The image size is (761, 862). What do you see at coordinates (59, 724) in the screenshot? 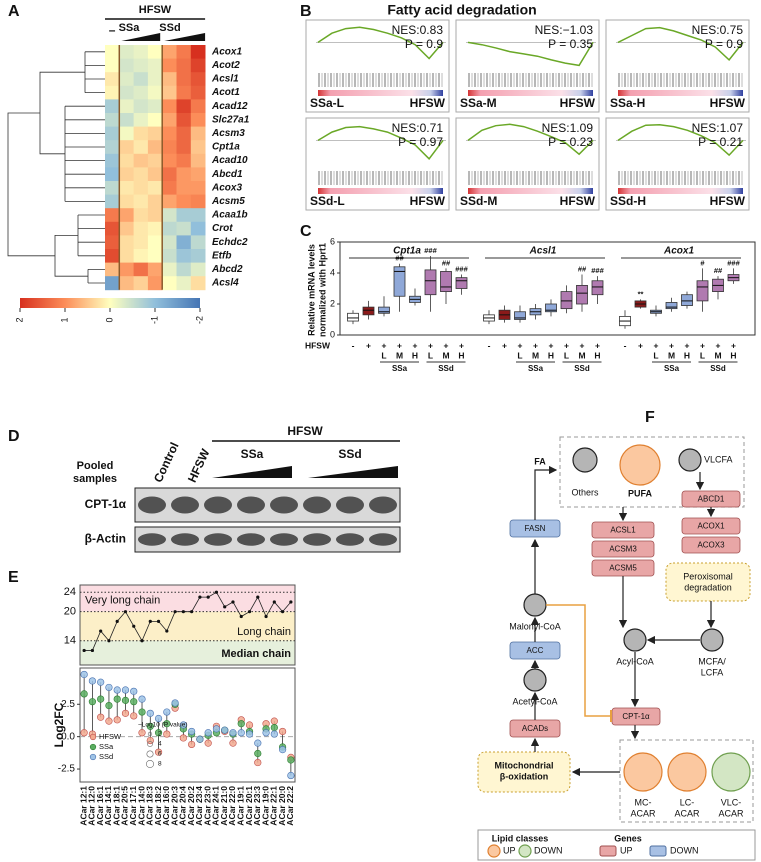
I see `y-axis-label: Log2FC` at bounding box center [59, 724].